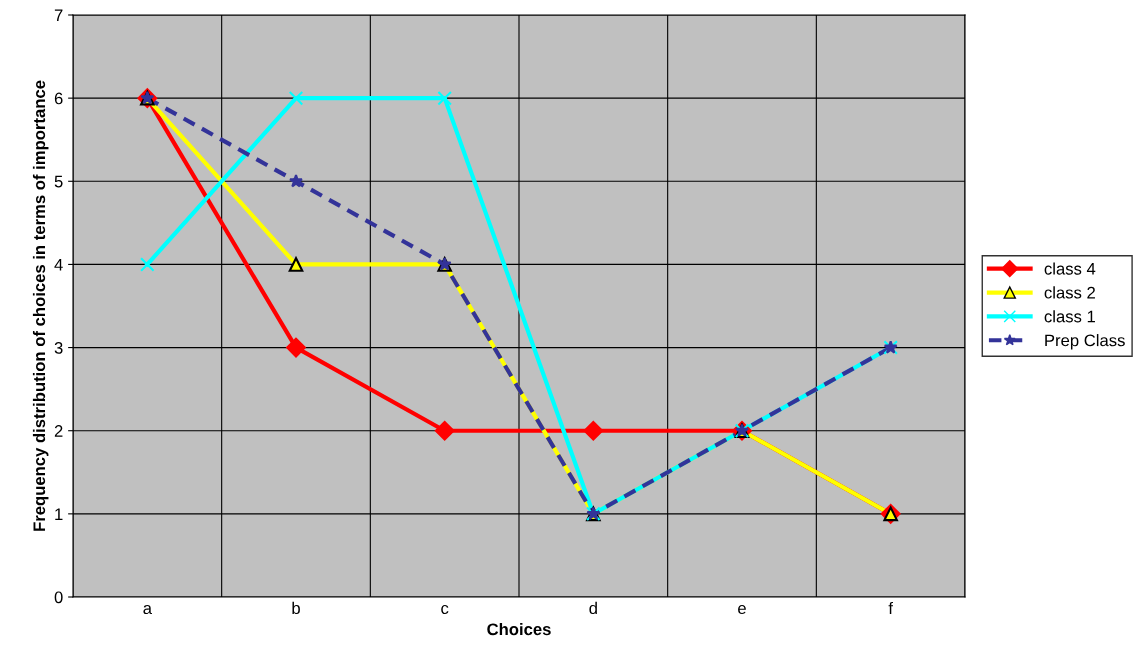  Describe the element at coordinates (58, 181) in the screenshot. I see `y-tick-label: 5` at that location.